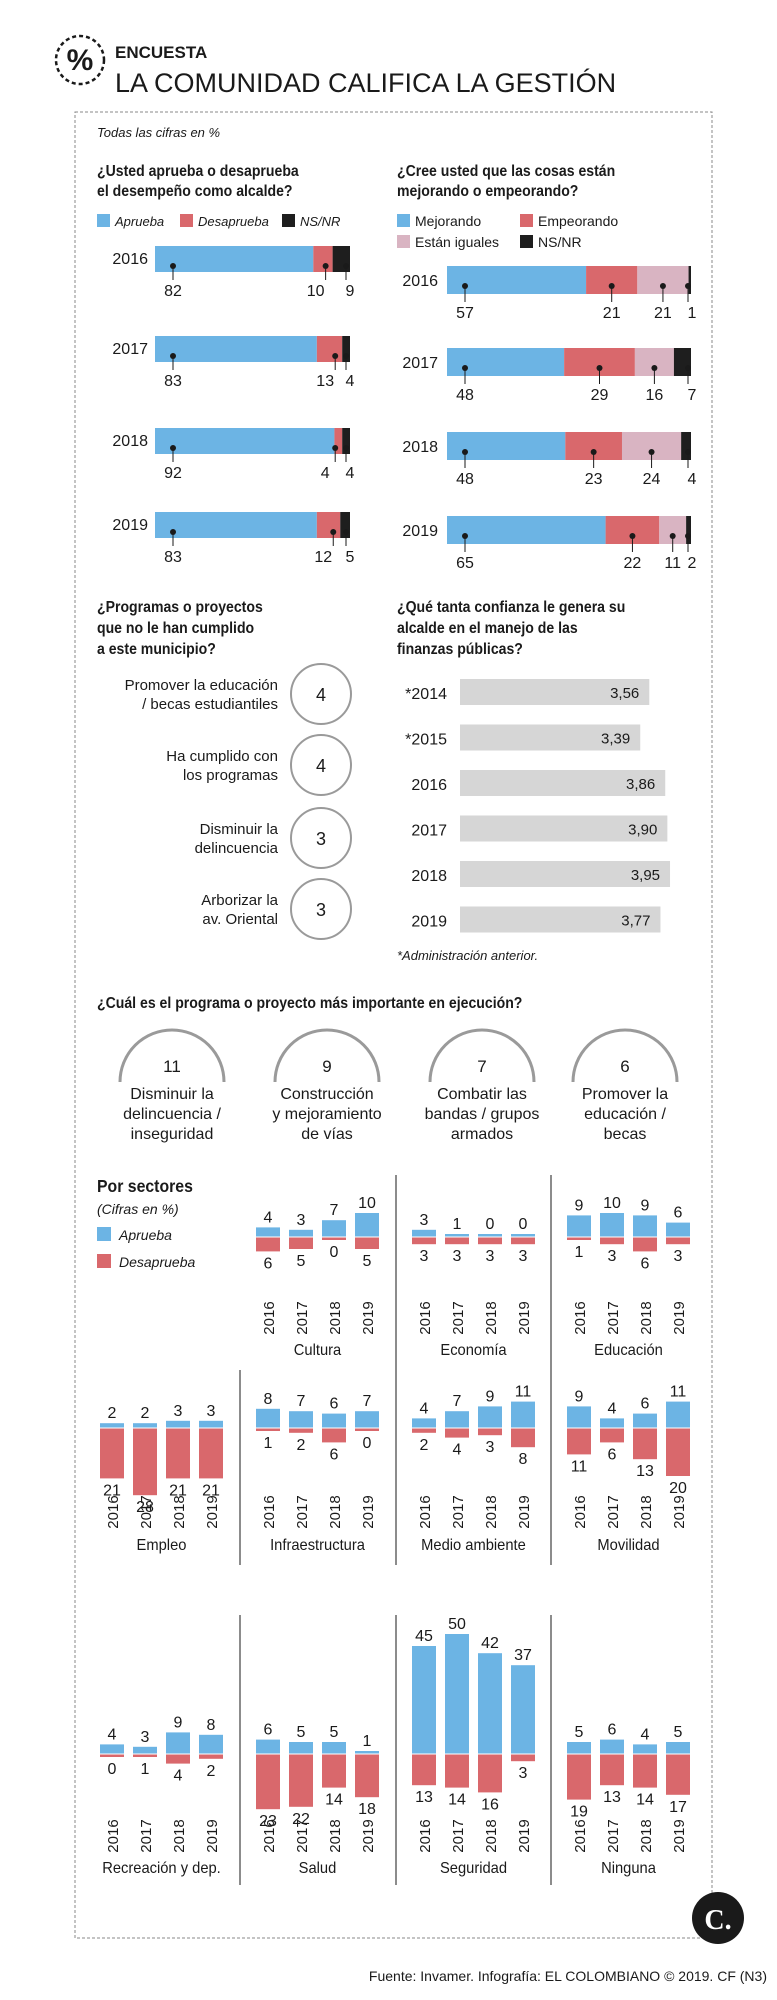 The width and height of the screenshot is (777, 2000). What do you see at coordinates (465, 395) in the screenshot?
I see `q2-value-label: 48` at bounding box center [465, 395].